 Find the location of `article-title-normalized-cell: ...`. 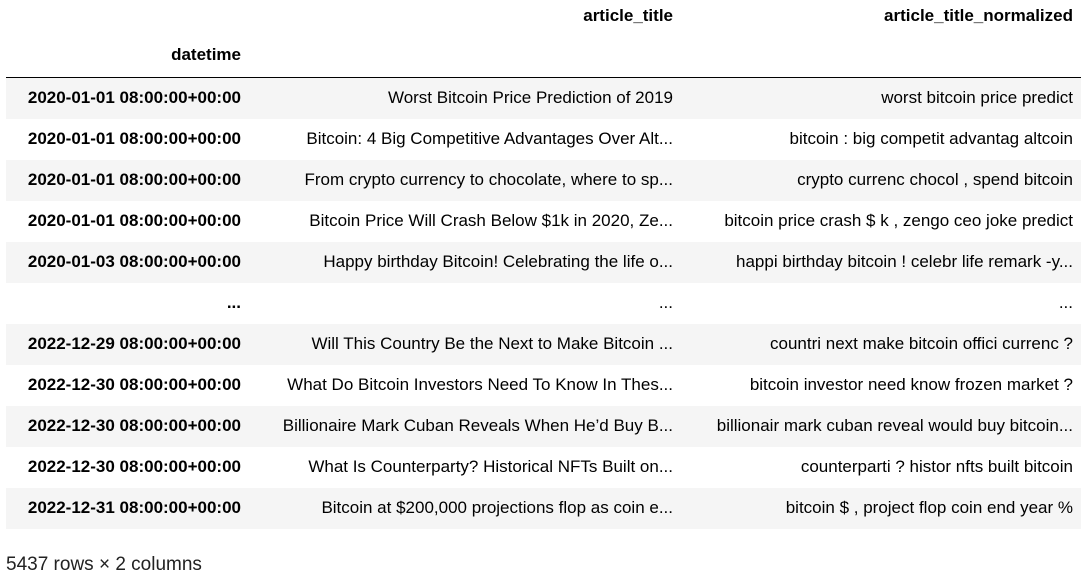

article-title-normalized-cell: ... is located at coordinates (1065, 302).